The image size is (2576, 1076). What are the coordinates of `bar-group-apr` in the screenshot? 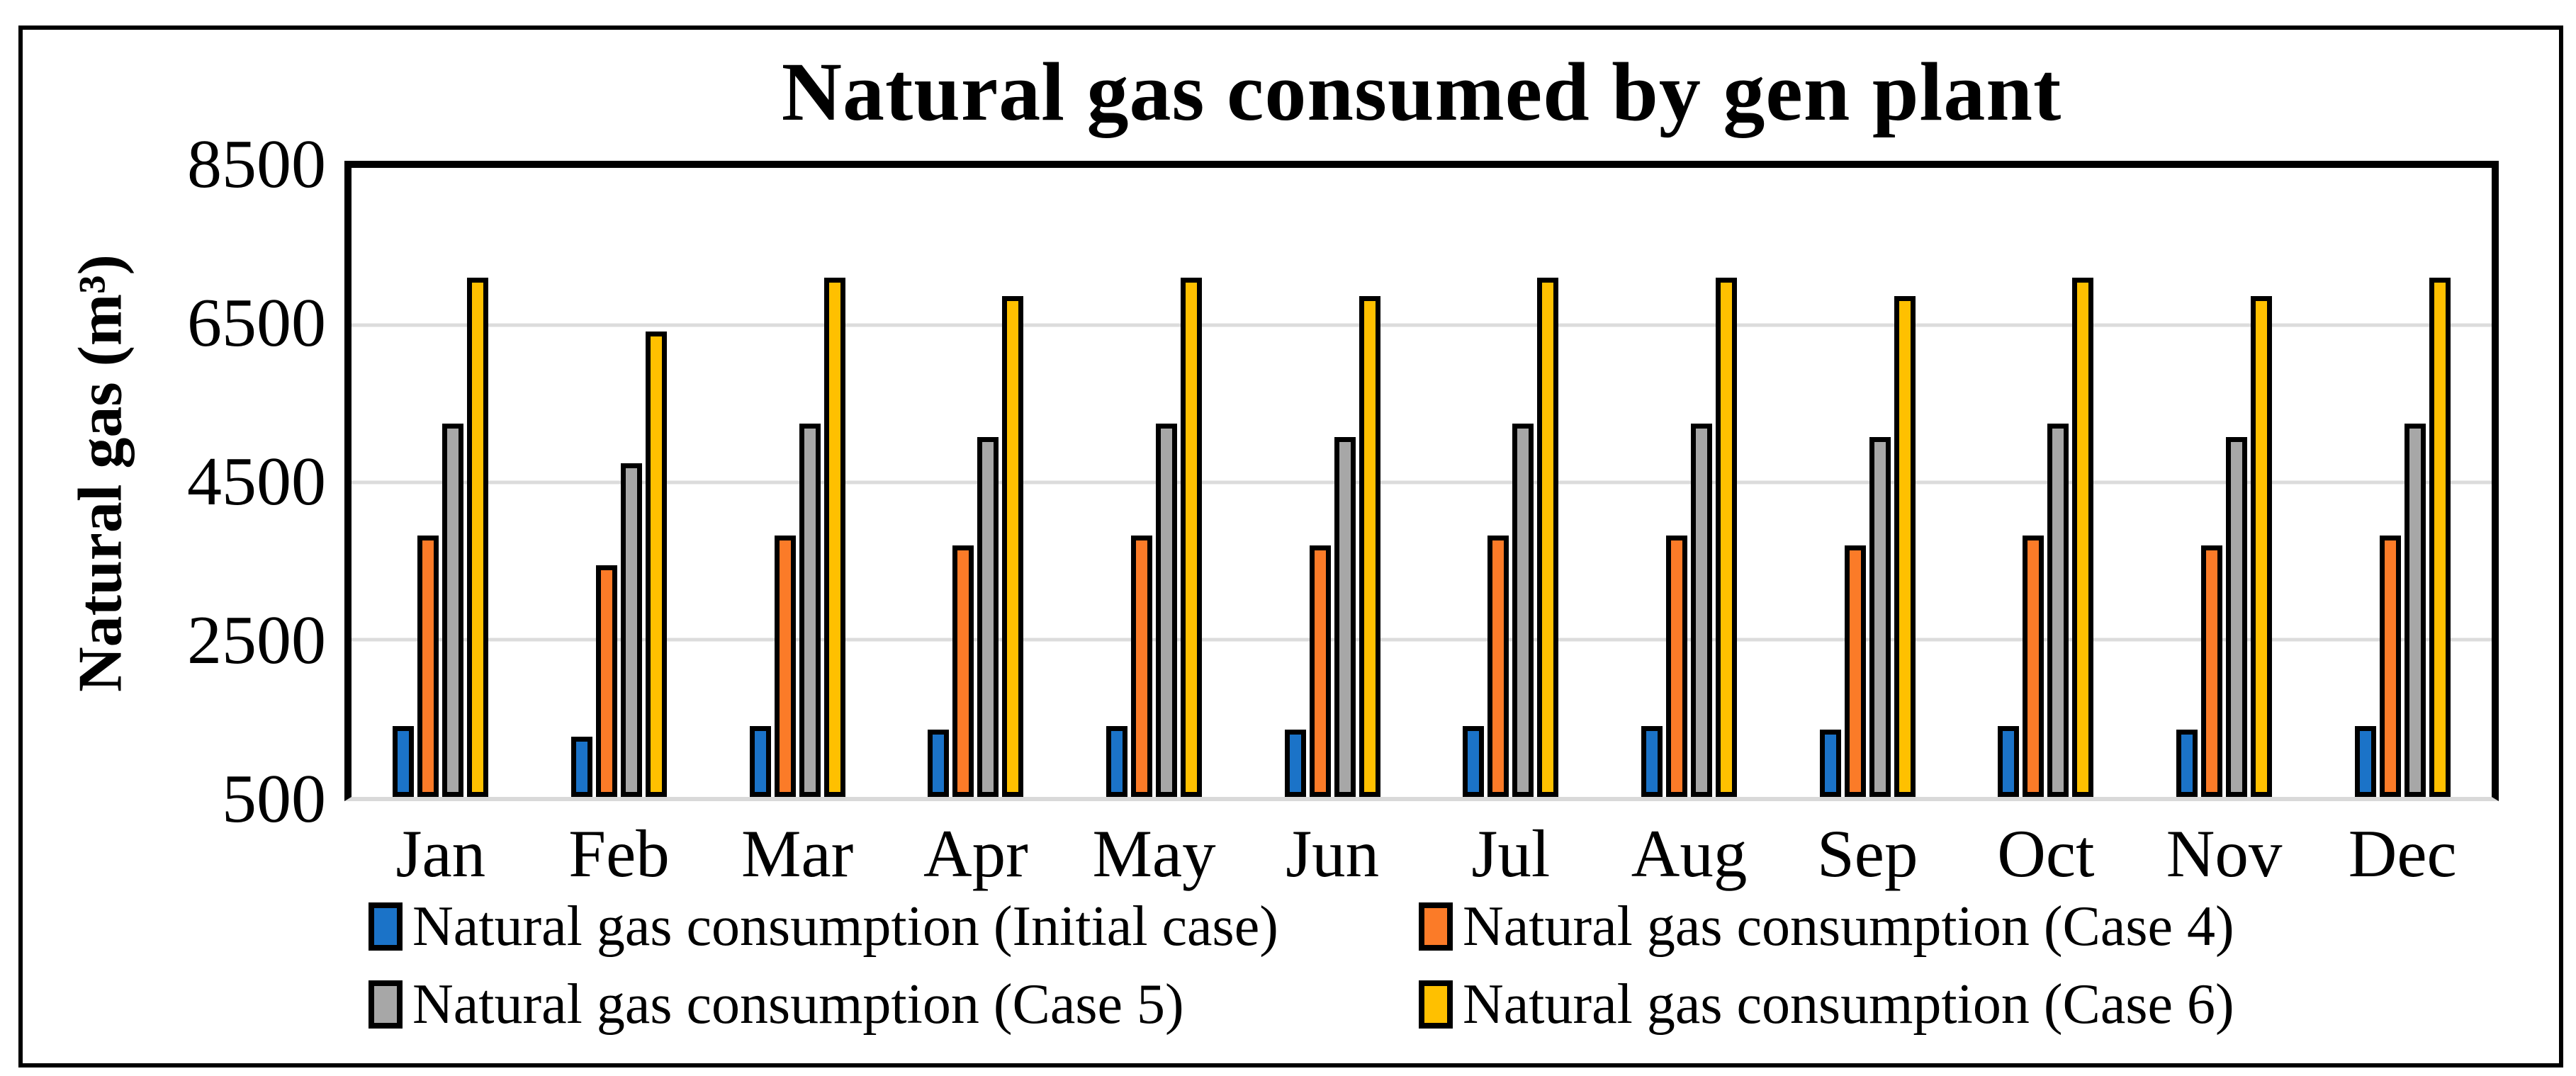 It's located at (976, 482).